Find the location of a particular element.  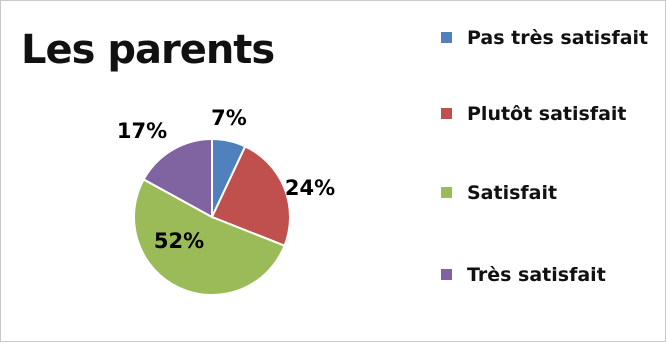

legend-label: Très satisfait is located at coordinates (536, 275).